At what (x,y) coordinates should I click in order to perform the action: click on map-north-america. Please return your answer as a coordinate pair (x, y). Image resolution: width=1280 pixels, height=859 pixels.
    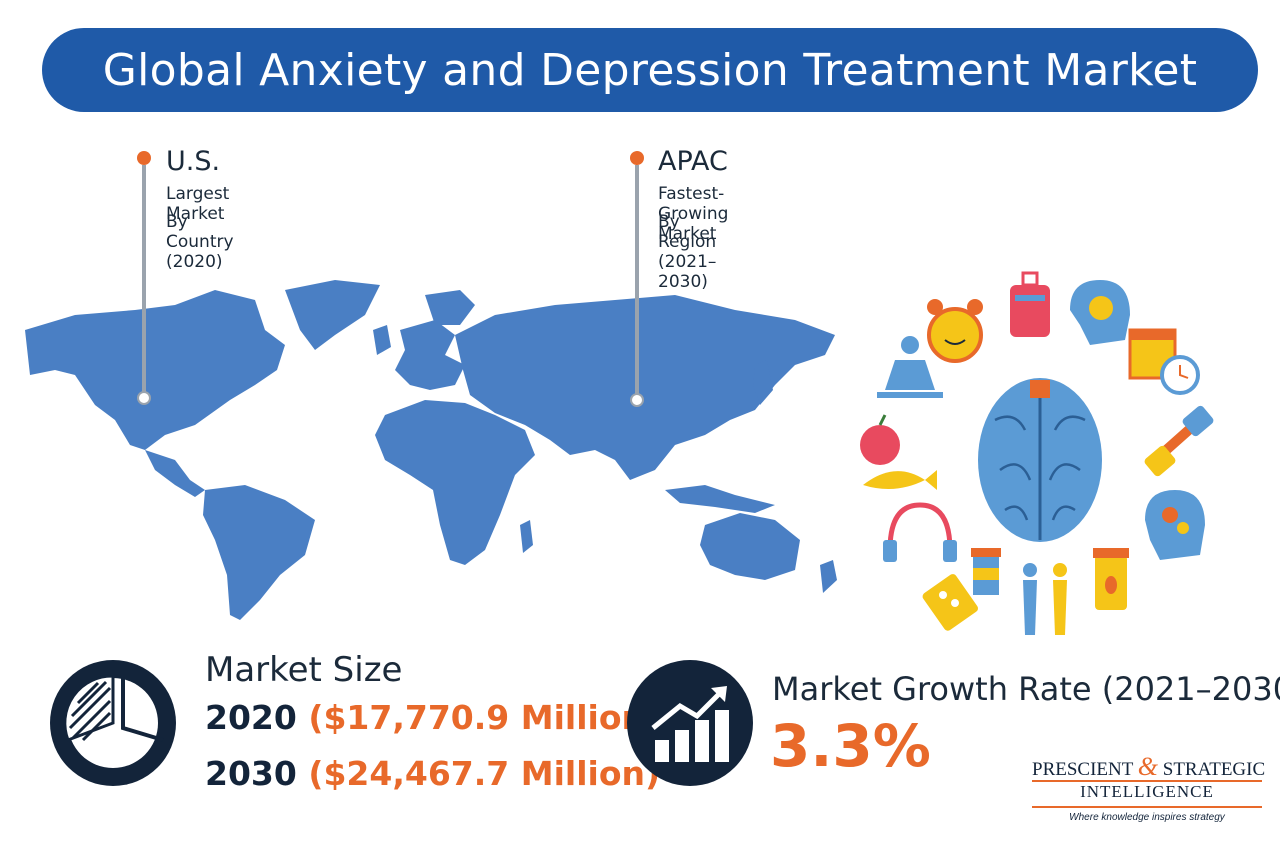
    Looking at the image, I should click on (155, 370).